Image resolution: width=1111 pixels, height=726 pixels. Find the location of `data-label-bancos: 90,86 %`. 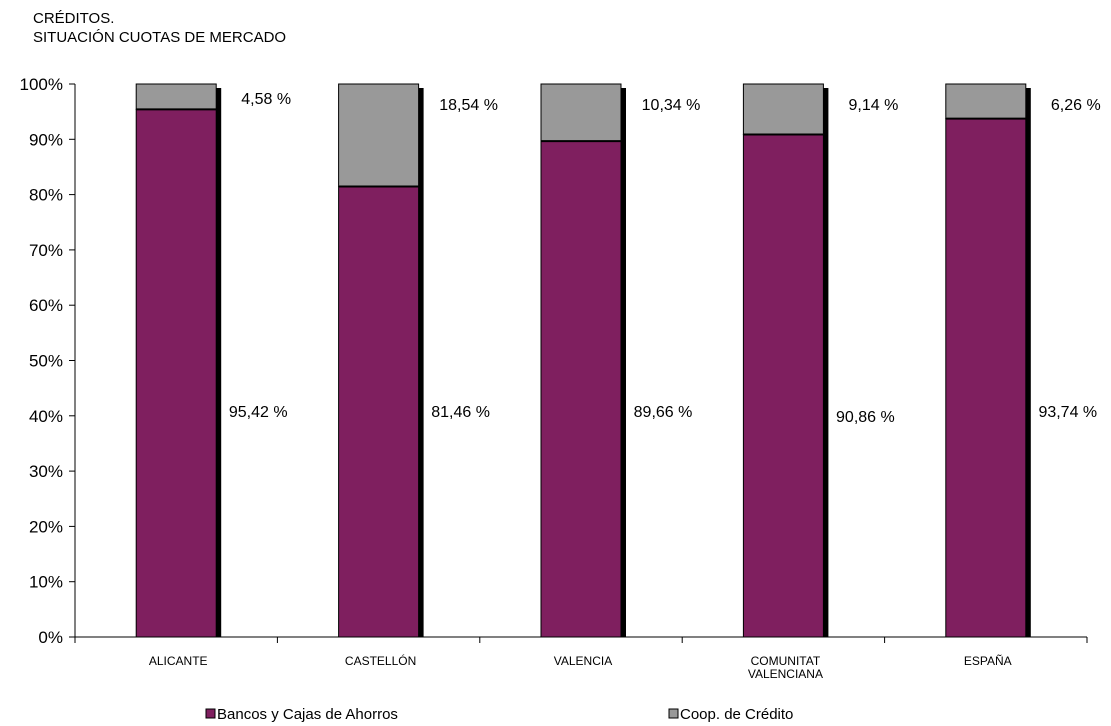

data-label-bancos: 90,86 % is located at coordinates (865, 417).